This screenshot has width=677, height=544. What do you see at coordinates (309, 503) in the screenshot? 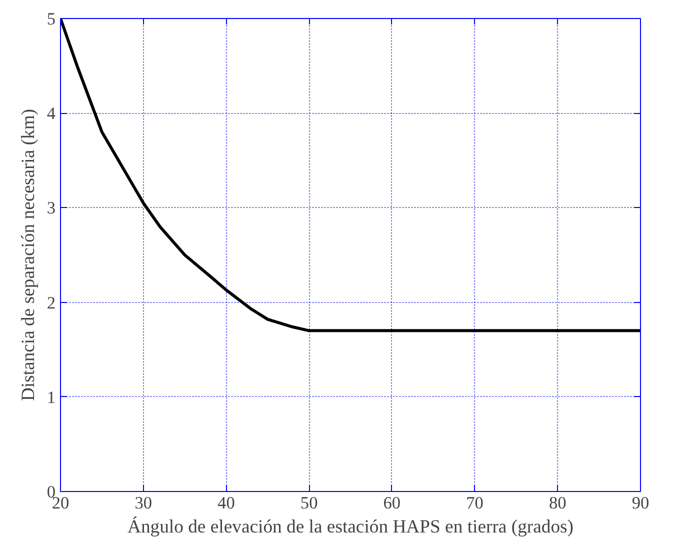
I see `x-tick-label: 50` at bounding box center [309, 503].